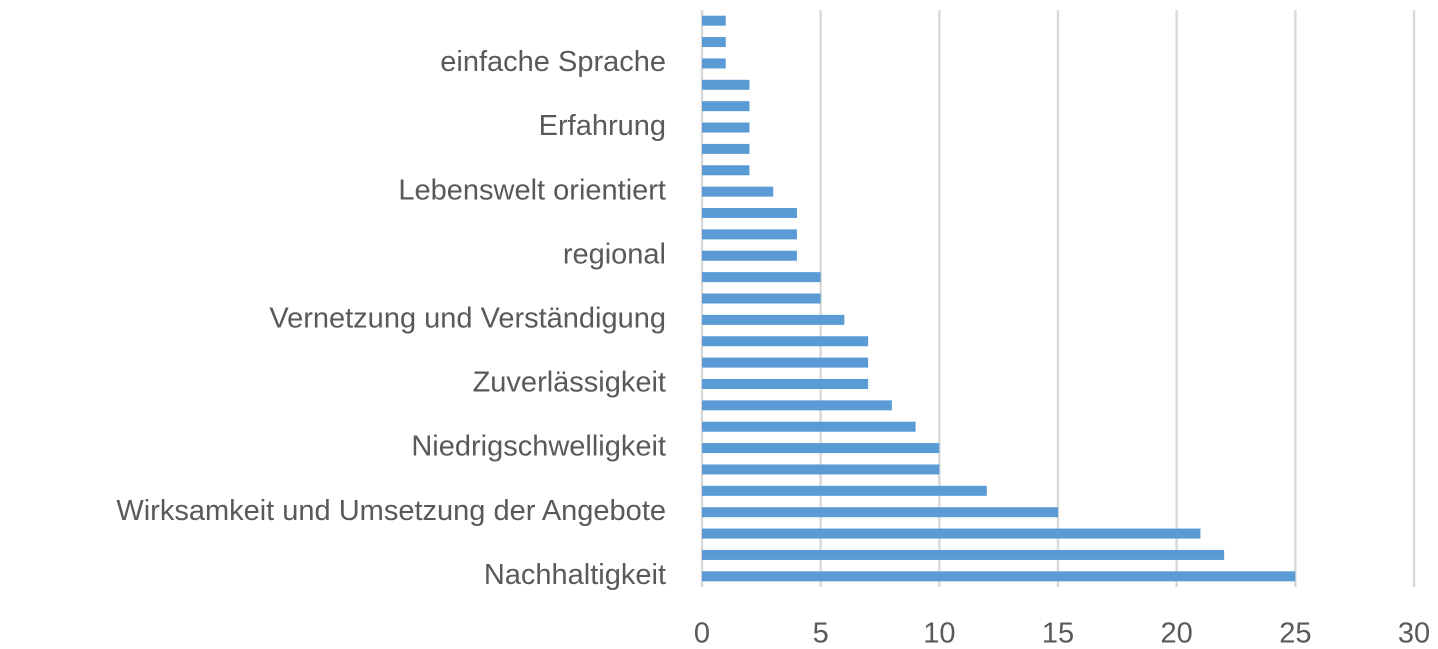 The image size is (1438, 649). I want to click on x-tick-label: 30, so click(1414, 633).